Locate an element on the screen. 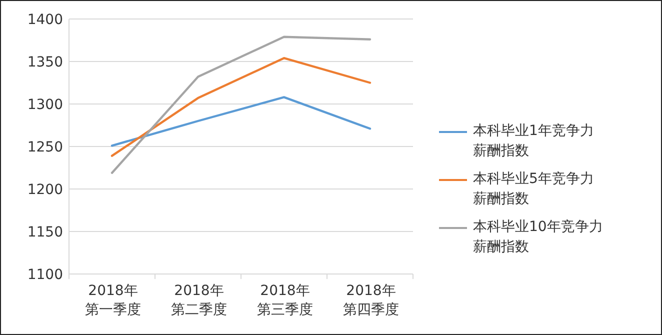 The width and height of the screenshot is (662, 335). y-tick-label: 1100 is located at coordinates (45, 275).